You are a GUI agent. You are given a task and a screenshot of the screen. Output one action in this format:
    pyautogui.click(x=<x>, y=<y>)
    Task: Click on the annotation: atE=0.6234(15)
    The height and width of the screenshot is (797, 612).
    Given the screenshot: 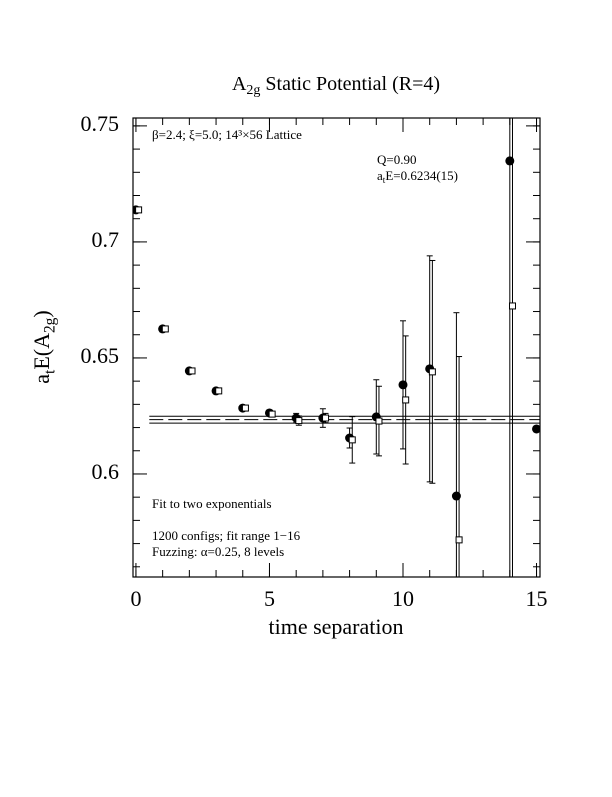 What is the action you would take?
    pyautogui.click(x=417, y=176)
    